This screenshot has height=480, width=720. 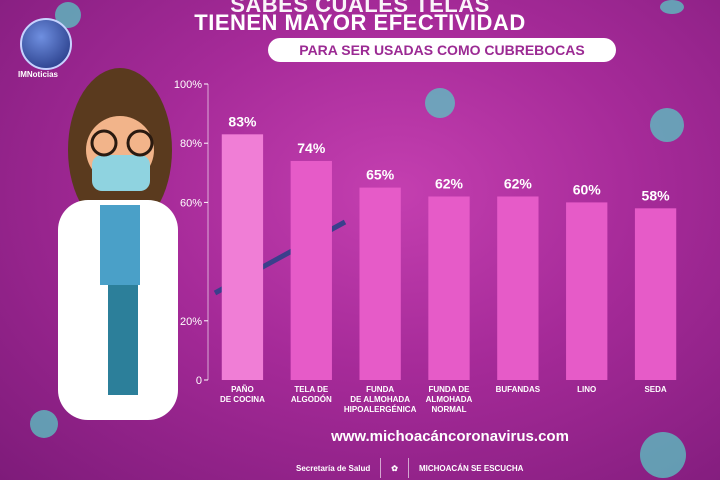 I want to click on value-label: 58%, so click(x=656, y=195).